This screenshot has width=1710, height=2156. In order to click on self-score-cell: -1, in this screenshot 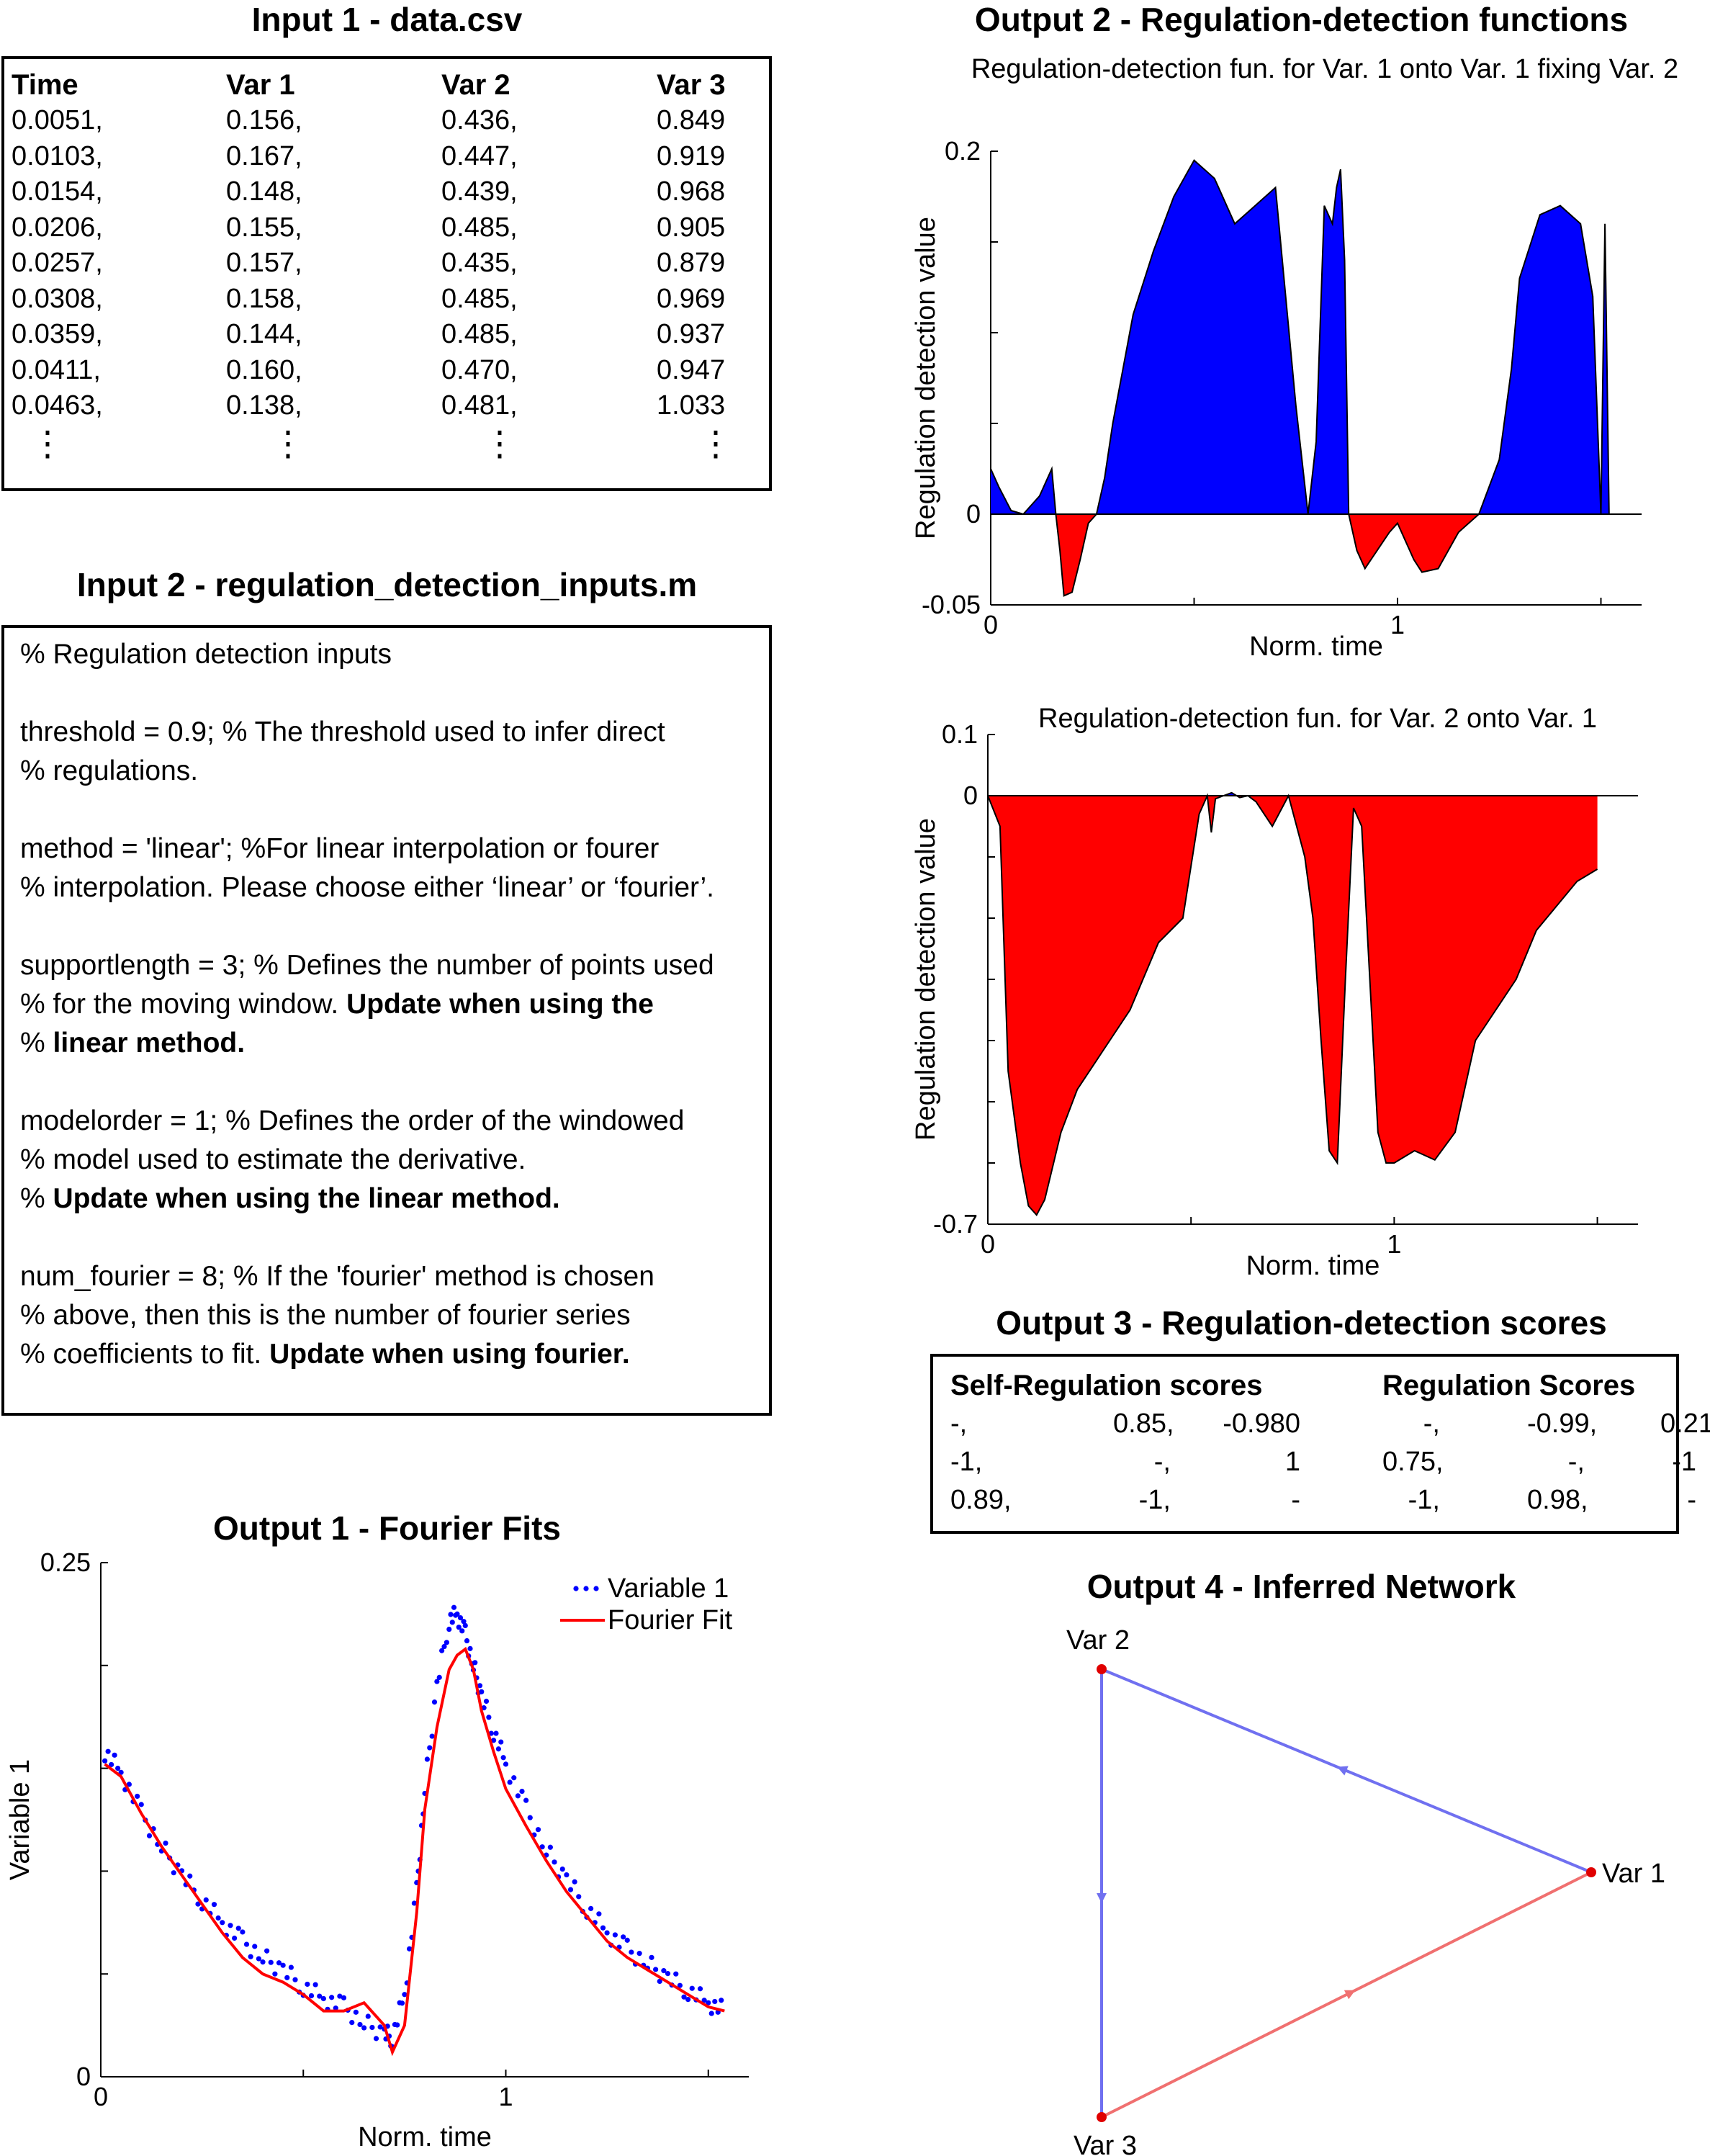, I will do `click(1154, 1500)`.